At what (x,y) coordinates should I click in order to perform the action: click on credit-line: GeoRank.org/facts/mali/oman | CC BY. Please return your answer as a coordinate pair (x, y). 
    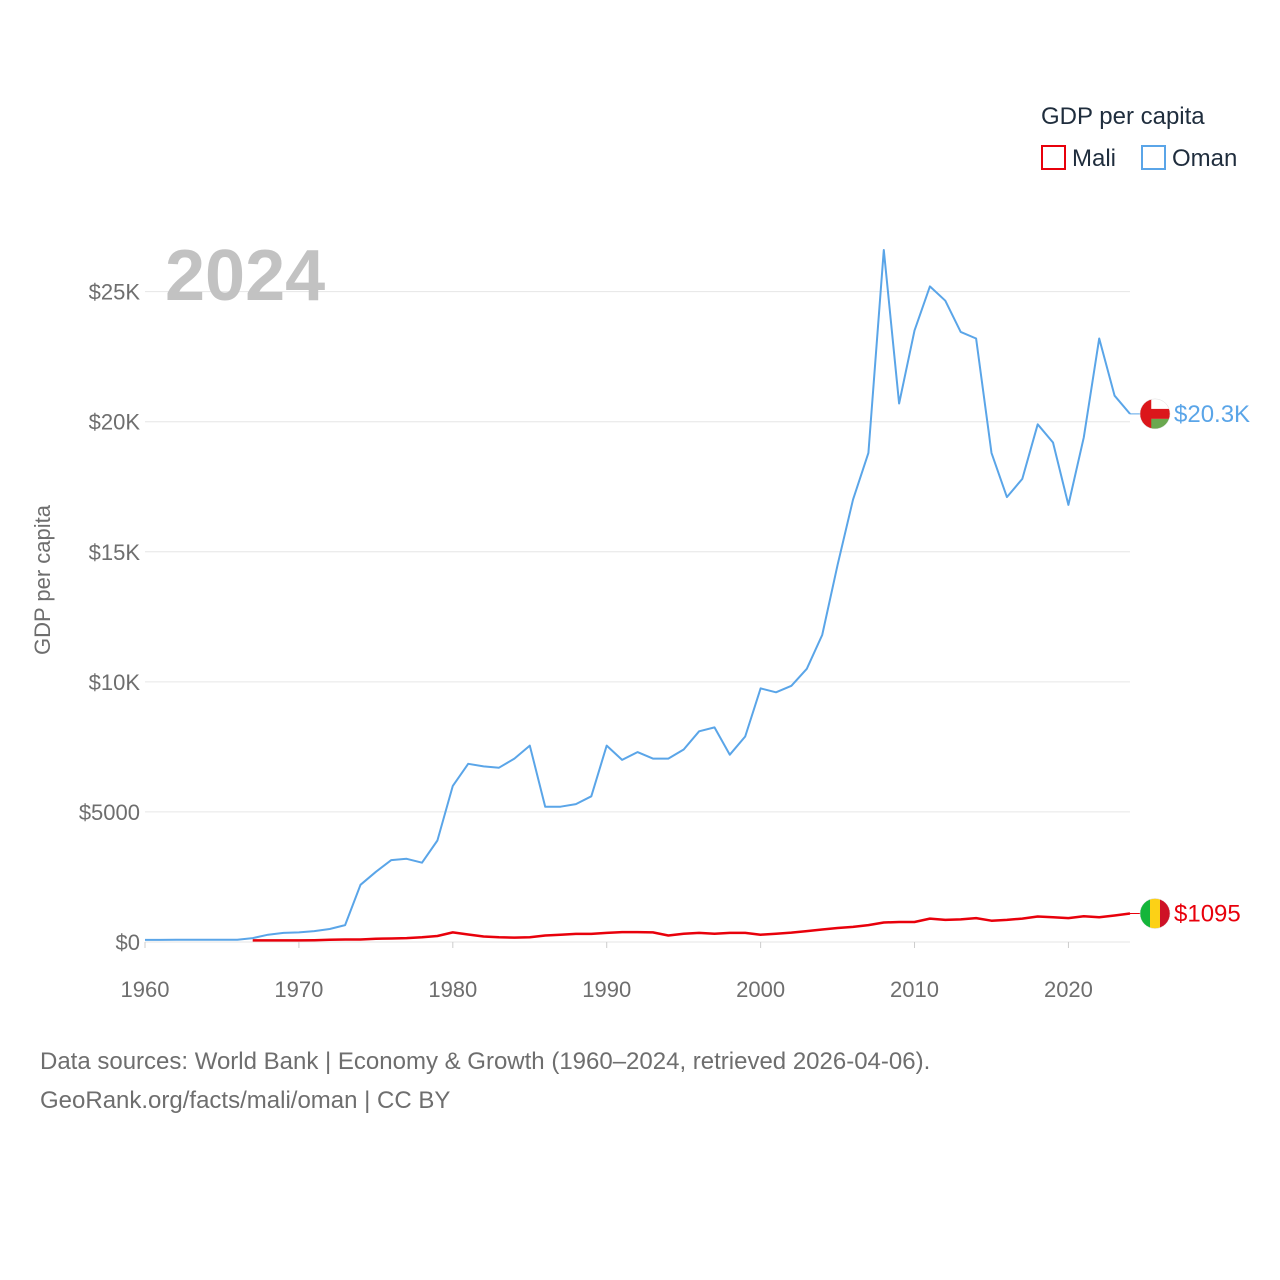
    Looking at the image, I should click on (245, 1100).